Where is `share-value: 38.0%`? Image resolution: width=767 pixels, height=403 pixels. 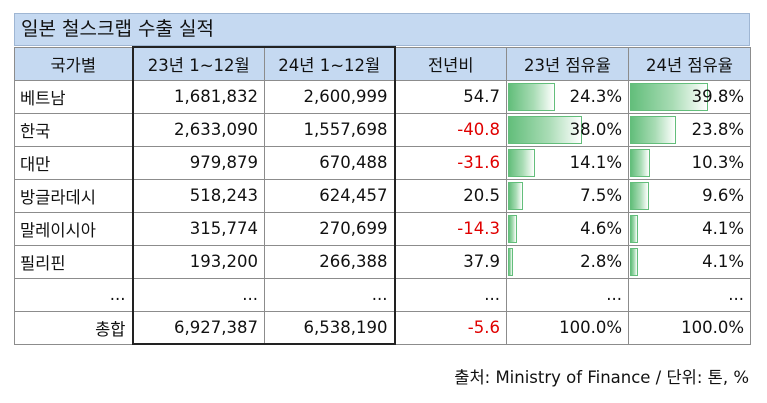 share-value: 38.0% is located at coordinates (595, 129).